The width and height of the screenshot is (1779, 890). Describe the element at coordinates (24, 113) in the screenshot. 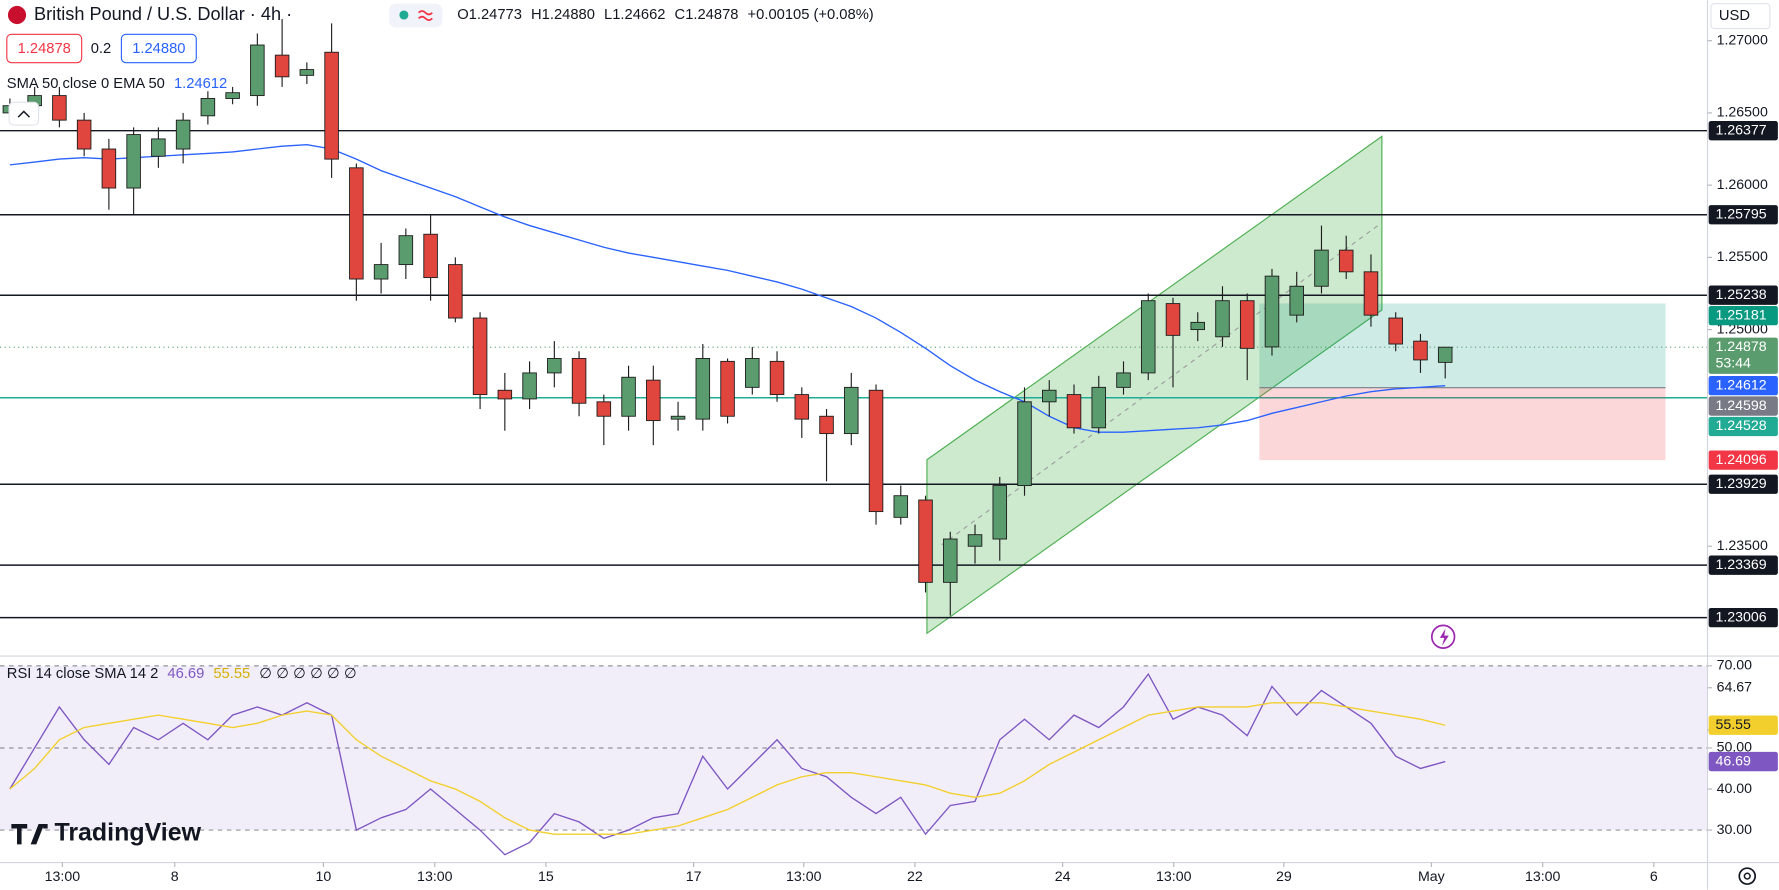

I see `collapse-button` at that location.